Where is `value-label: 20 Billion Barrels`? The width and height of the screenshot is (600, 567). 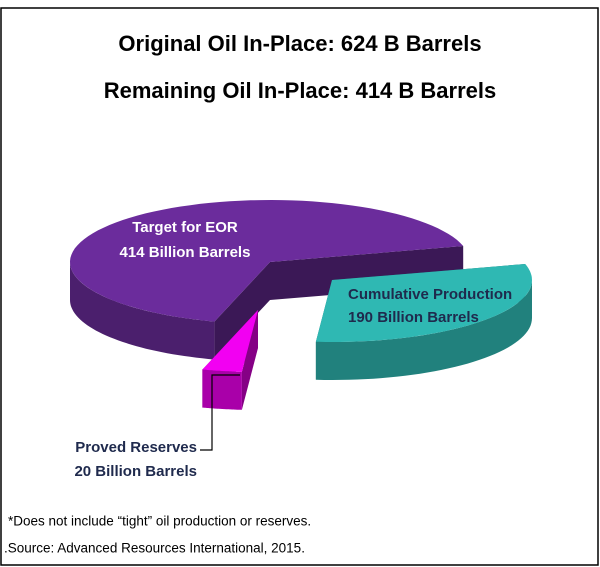 value-label: 20 Billion Barrels is located at coordinates (135, 471).